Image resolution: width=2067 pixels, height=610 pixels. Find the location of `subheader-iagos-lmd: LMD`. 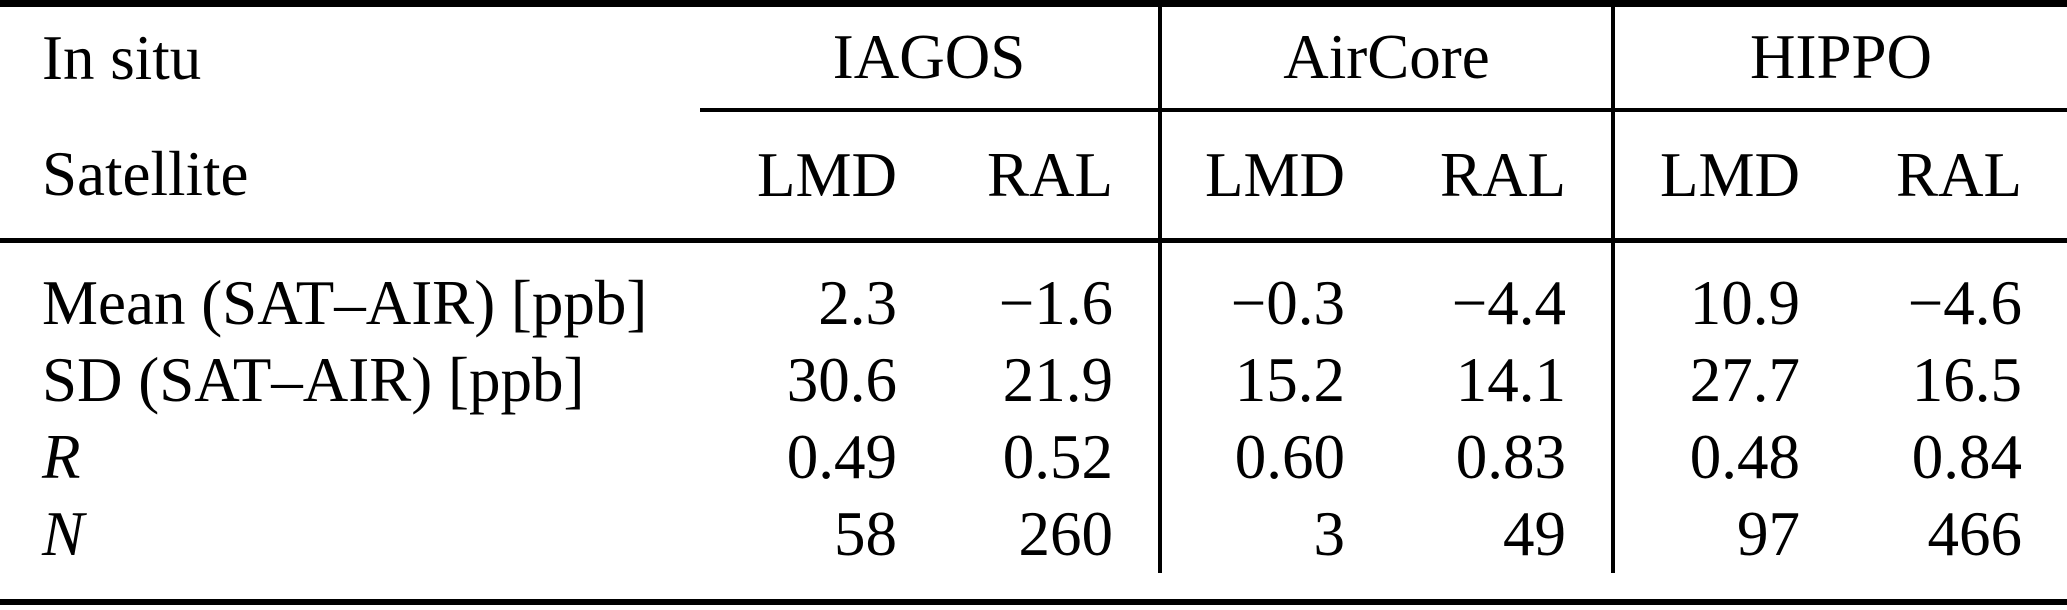

subheader-iagos-lmd: LMD is located at coordinates (821, 176).